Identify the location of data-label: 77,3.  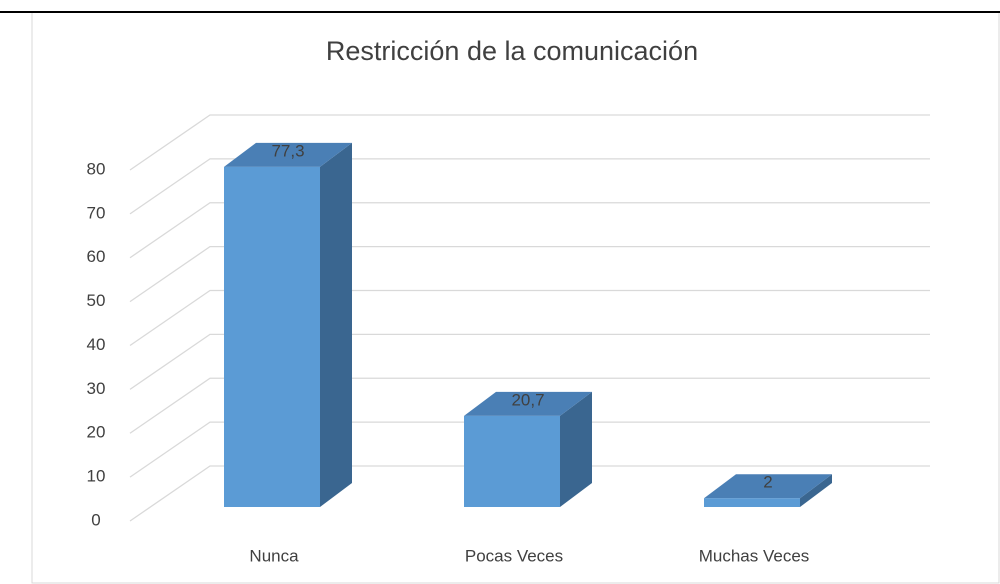
(287, 150).